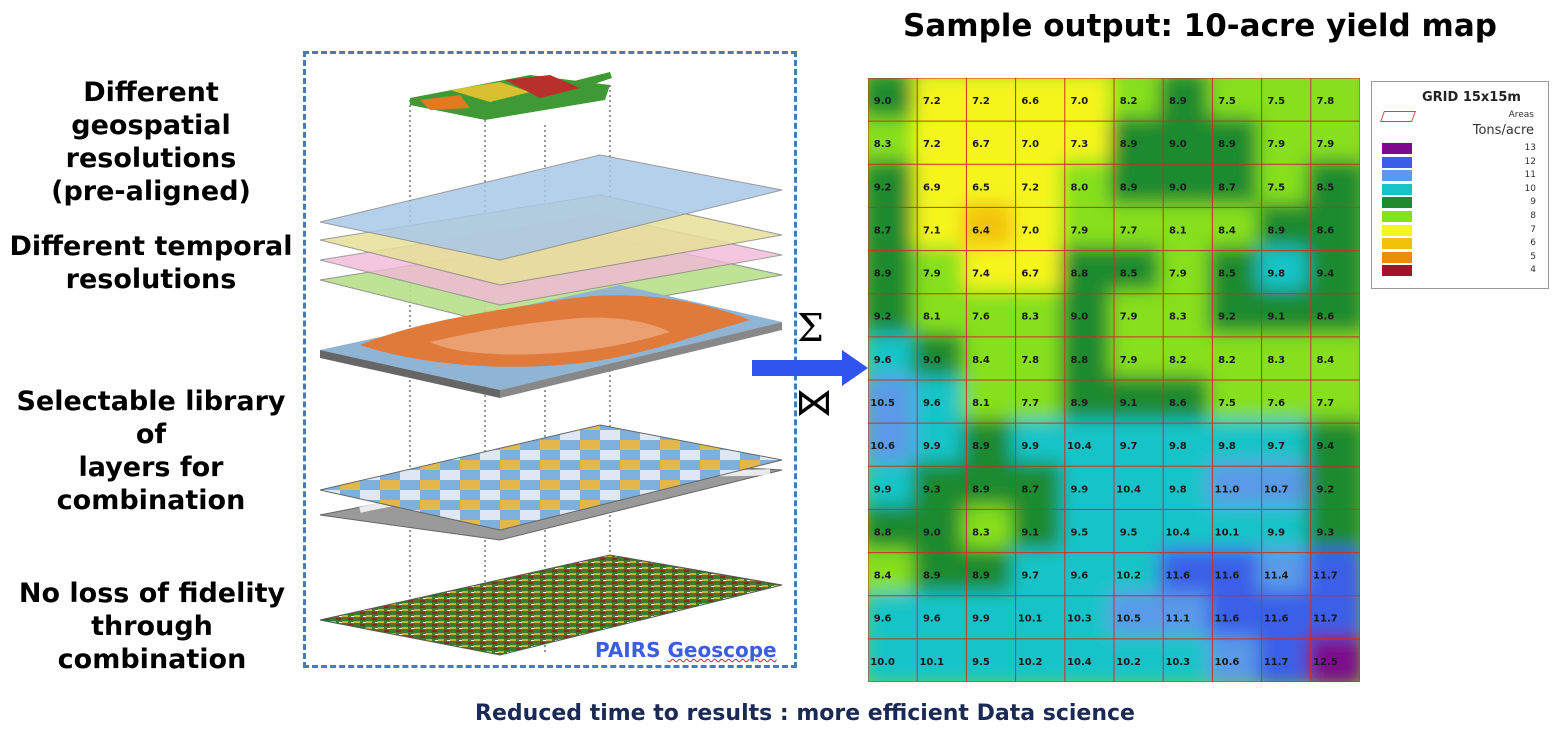 The height and width of the screenshot is (733, 1557). I want to click on legend-title: GRID 15x15m, so click(1471, 97).